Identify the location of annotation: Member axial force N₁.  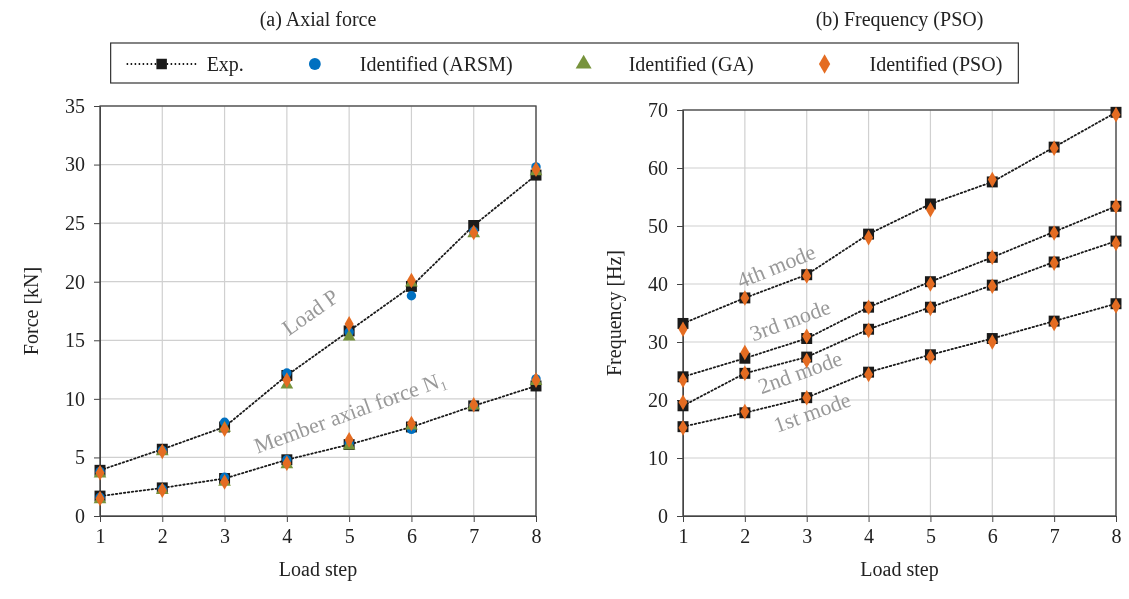
(350, 412).